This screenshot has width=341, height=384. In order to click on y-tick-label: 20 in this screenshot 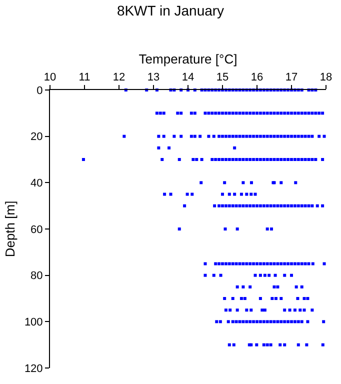, I will do `click(36, 137)`.